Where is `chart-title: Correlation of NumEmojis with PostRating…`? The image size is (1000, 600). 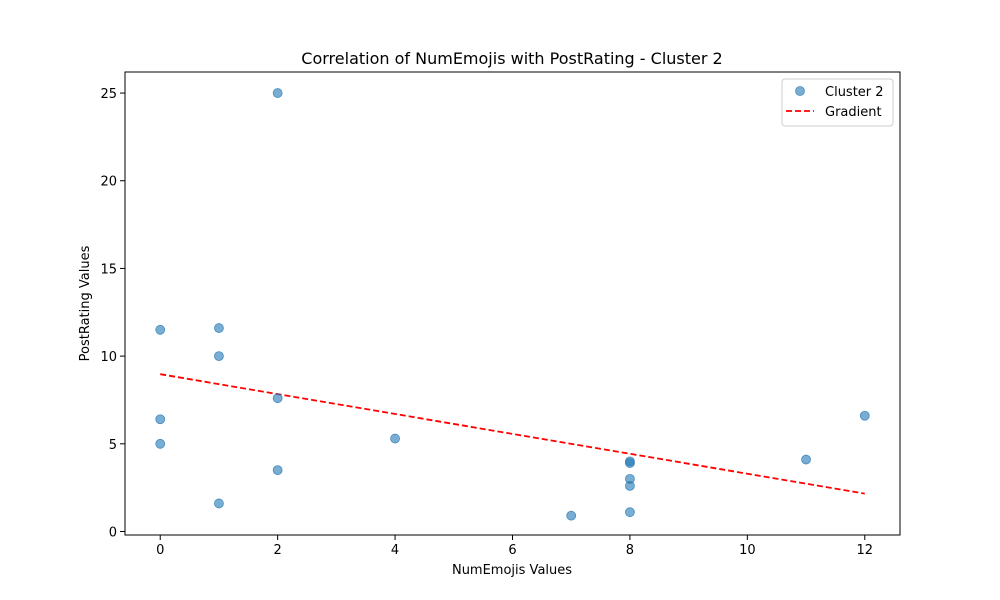 chart-title: Correlation of NumEmojis with PostRating… is located at coordinates (511, 58).